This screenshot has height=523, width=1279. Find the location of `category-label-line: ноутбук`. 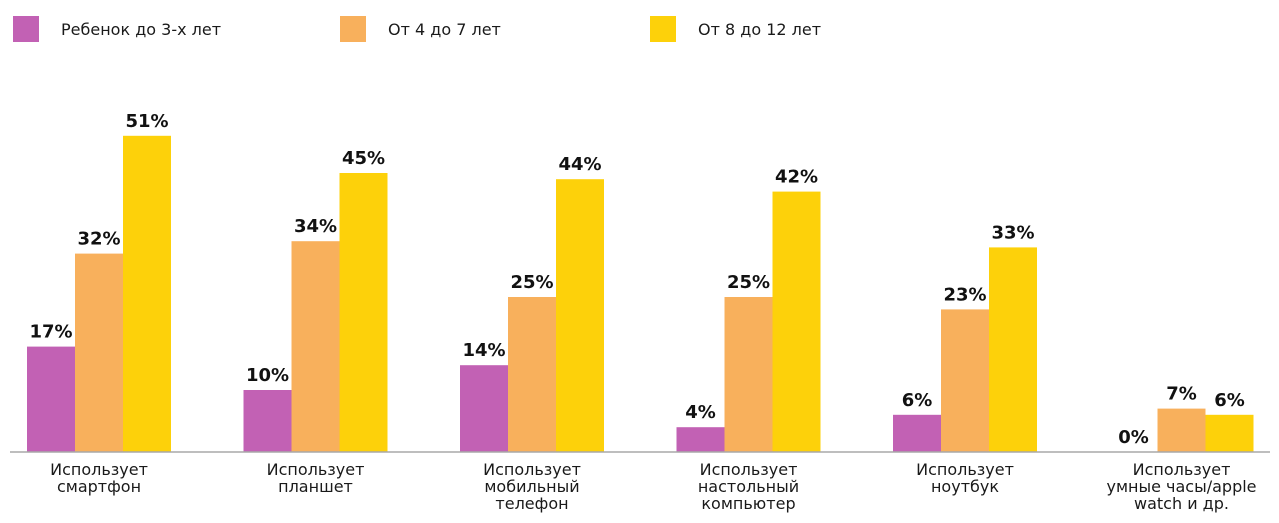

category-label-line: ноутбук is located at coordinates (965, 486).